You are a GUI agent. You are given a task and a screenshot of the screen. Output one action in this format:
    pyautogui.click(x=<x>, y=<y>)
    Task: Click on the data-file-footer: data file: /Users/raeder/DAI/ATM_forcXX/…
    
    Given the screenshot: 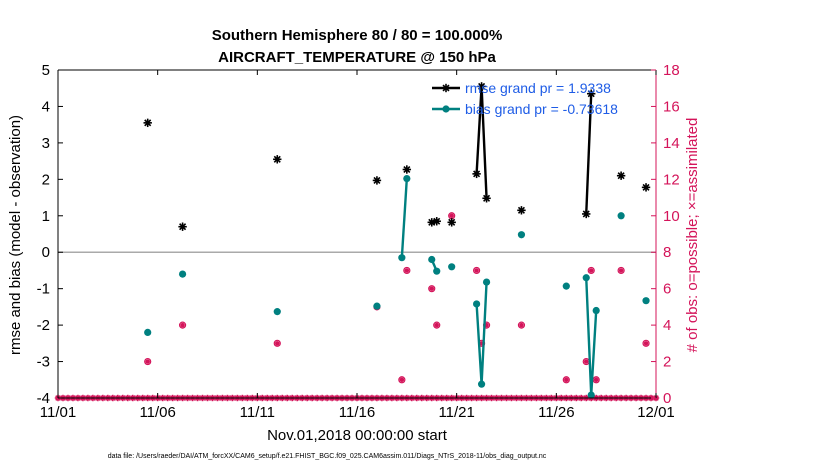 What is the action you would take?
    pyautogui.click(x=327, y=456)
    